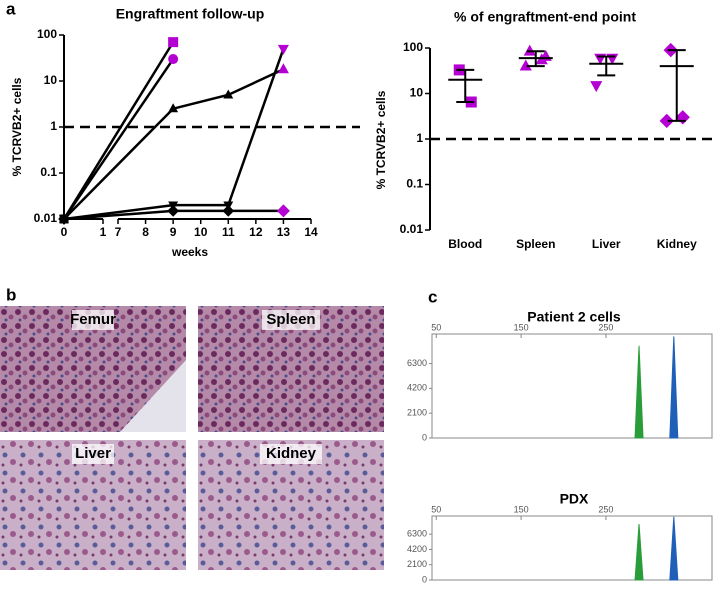  Describe the element at coordinates (93, 453) in the screenshot. I see `image-label: Liver` at that location.